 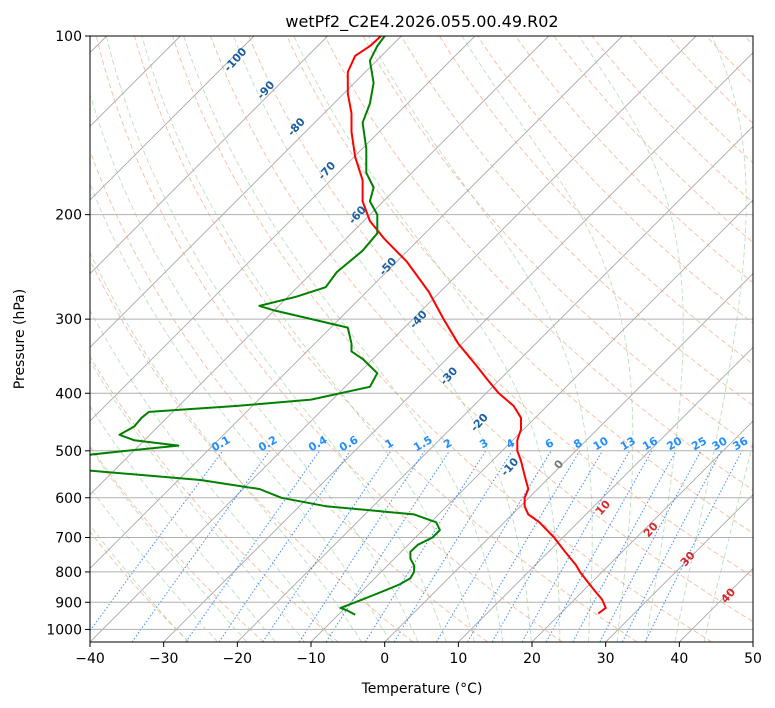 I want to click on y-tick-label: 400, so click(x=68, y=394).